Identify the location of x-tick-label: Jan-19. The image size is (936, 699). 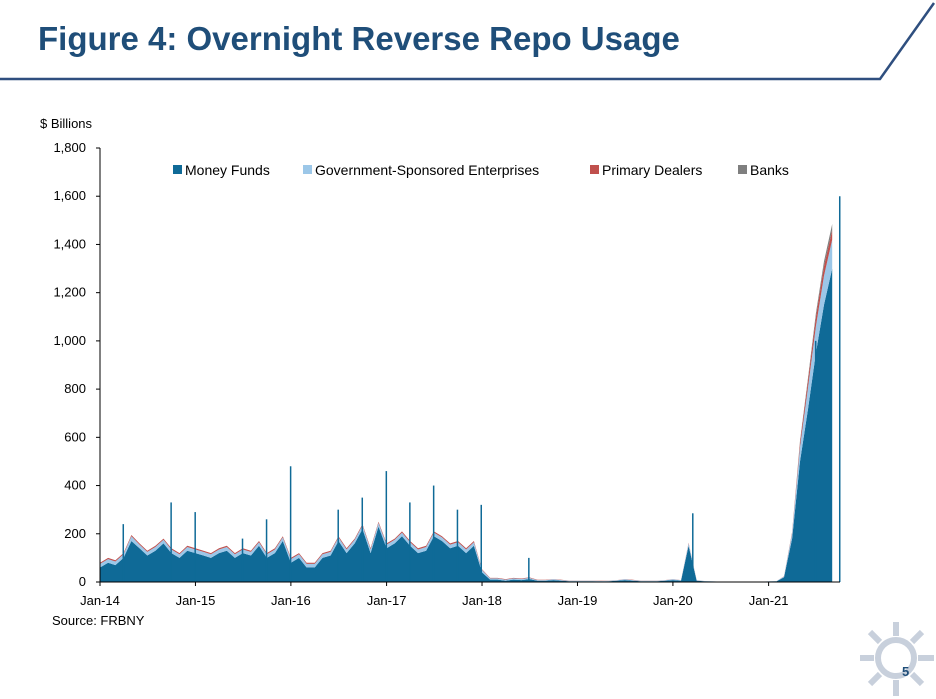
(578, 600).